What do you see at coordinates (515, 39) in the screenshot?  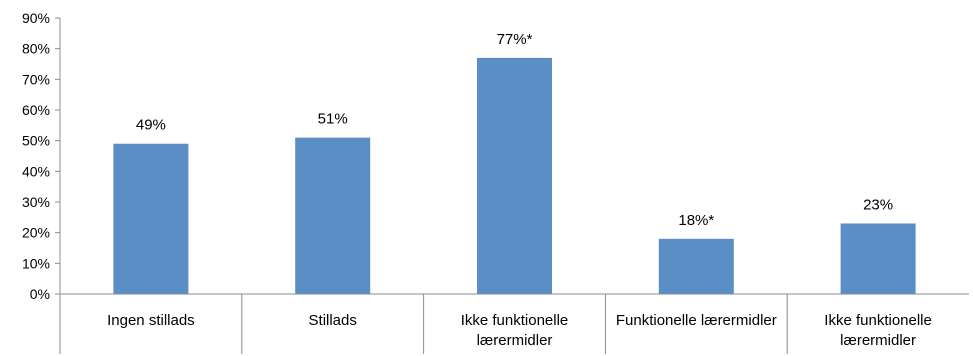 I see `bar-value-label: 77%*` at bounding box center [515, 39].